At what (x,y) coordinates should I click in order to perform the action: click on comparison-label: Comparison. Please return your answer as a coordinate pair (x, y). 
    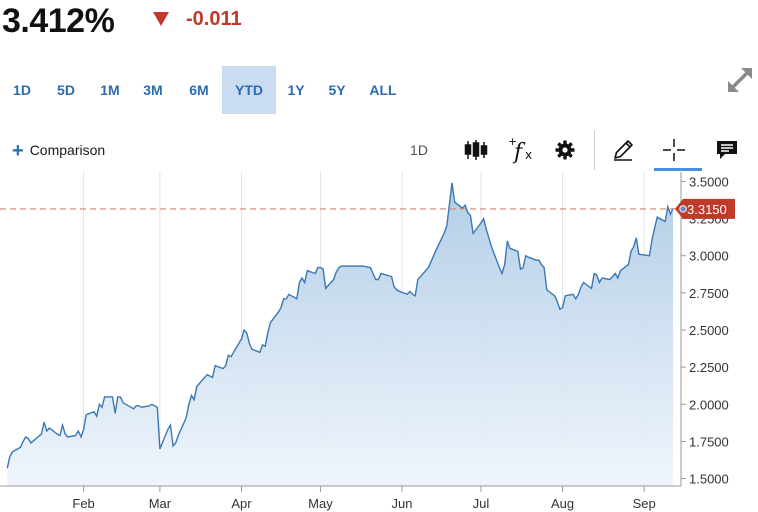
    Looking at the image, I should click on (67, 150).